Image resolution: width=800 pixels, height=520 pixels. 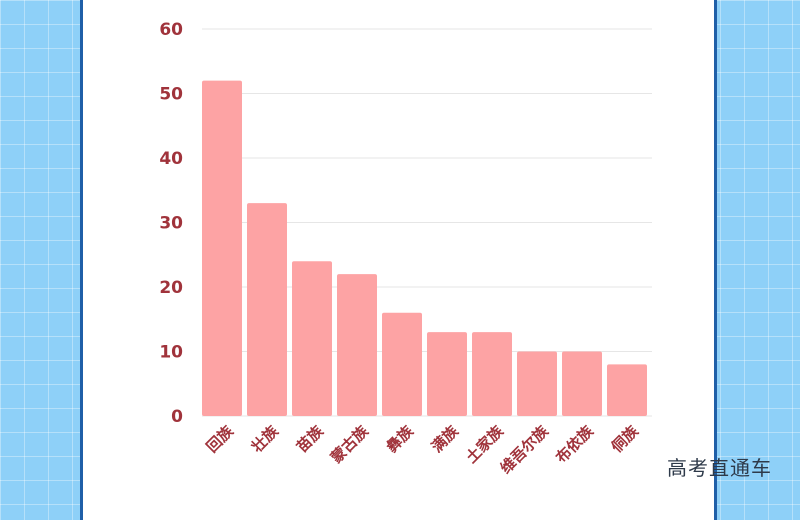 I want to click on x-tick-label: 布依族, so click(x=574, y=443).